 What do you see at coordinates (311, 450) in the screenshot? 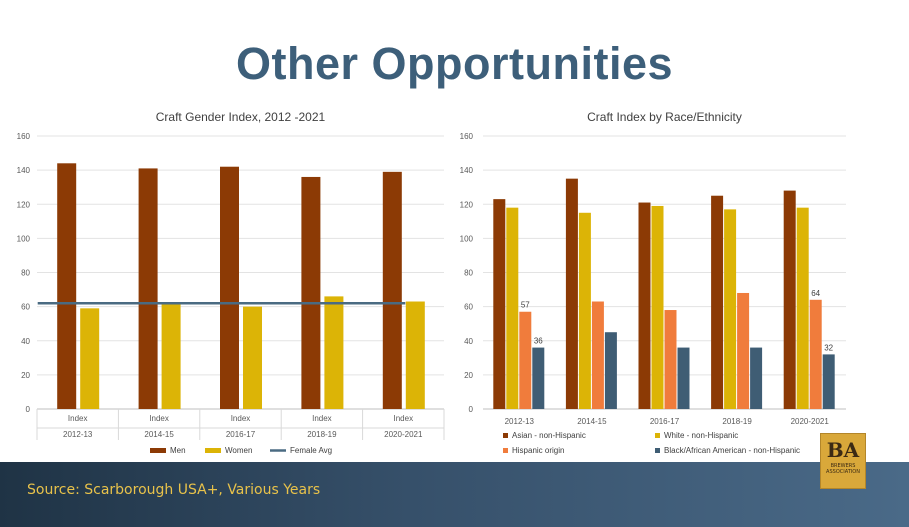
I see `chart-1-legend-label: Female Avg` at bounding box center [311, 450].